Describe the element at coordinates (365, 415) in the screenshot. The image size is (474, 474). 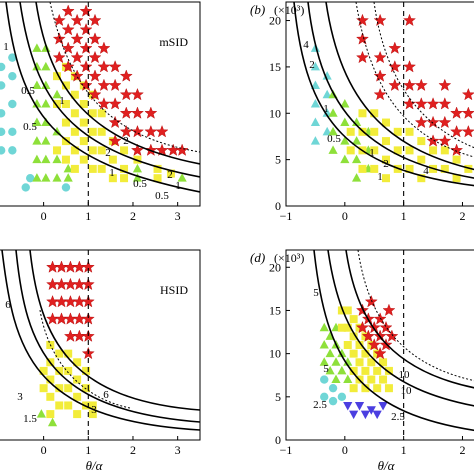
I see `data-point-d-blue-triangle-down` at that location.